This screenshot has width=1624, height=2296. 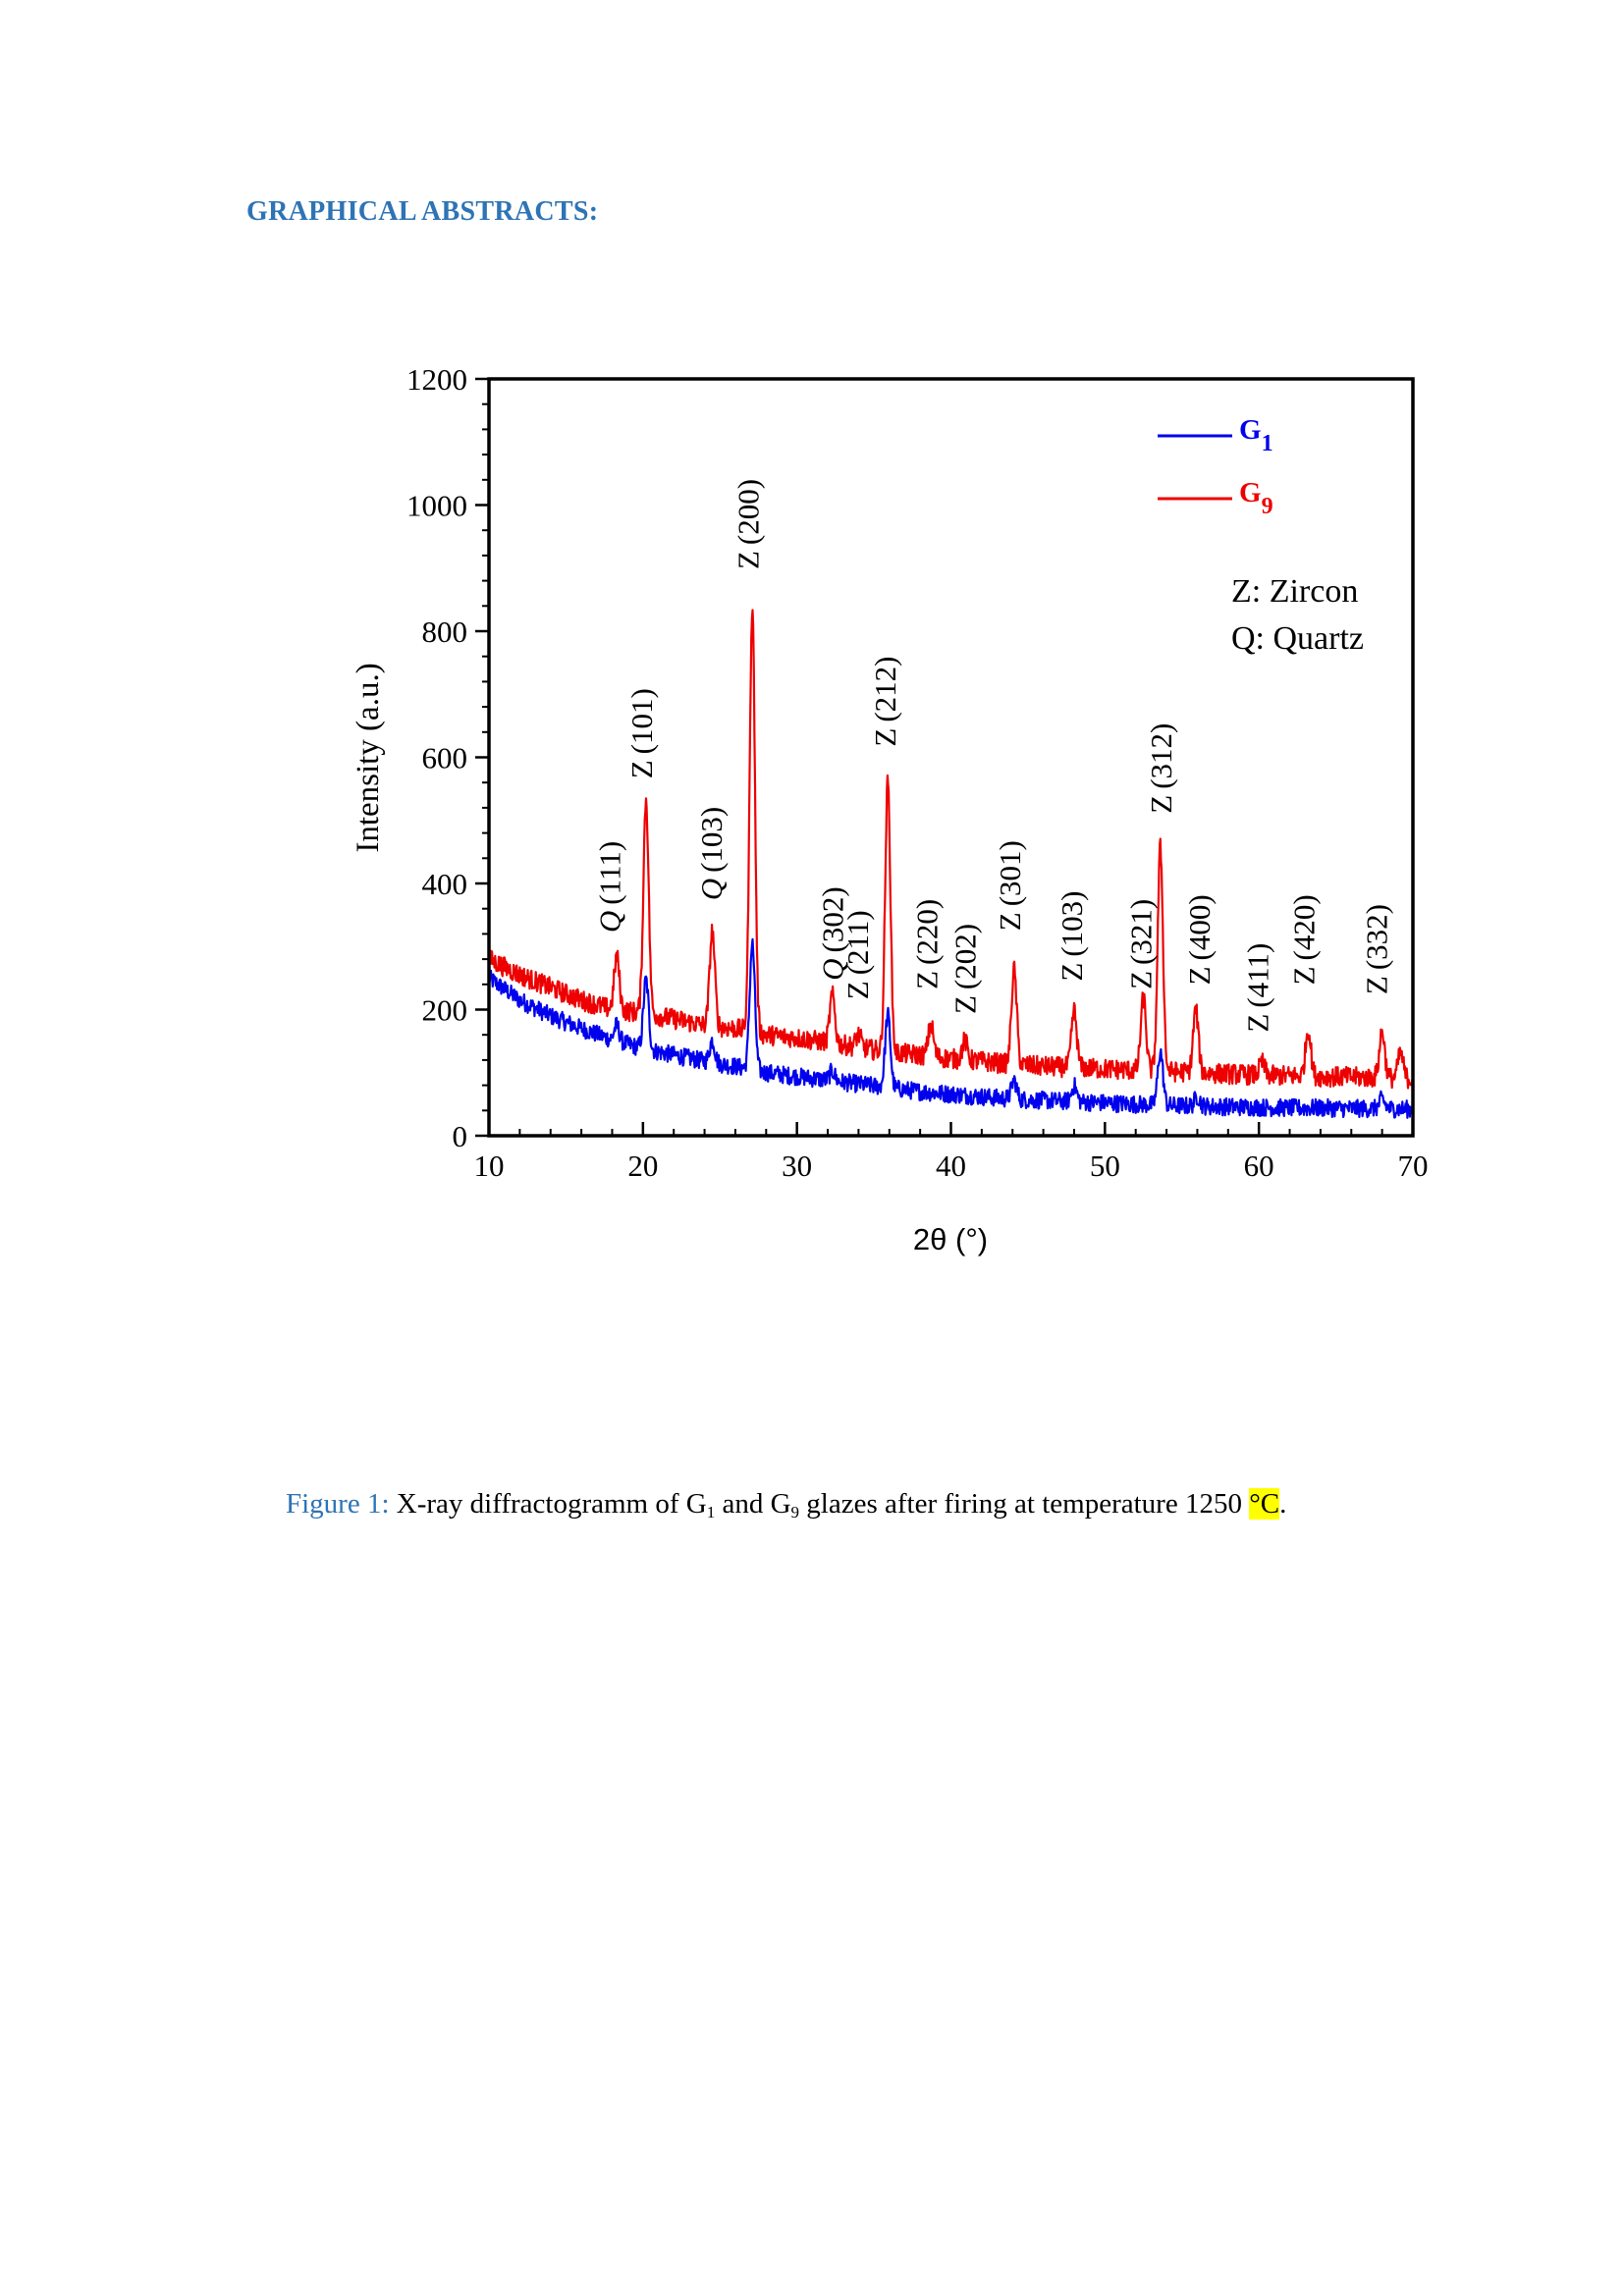 I want to click on peak-label: Z (101), so click(x=641, y=733).